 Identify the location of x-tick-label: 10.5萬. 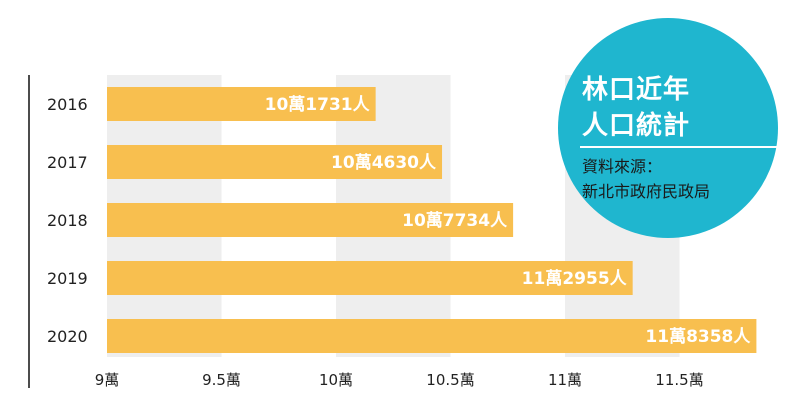
(450, 380).